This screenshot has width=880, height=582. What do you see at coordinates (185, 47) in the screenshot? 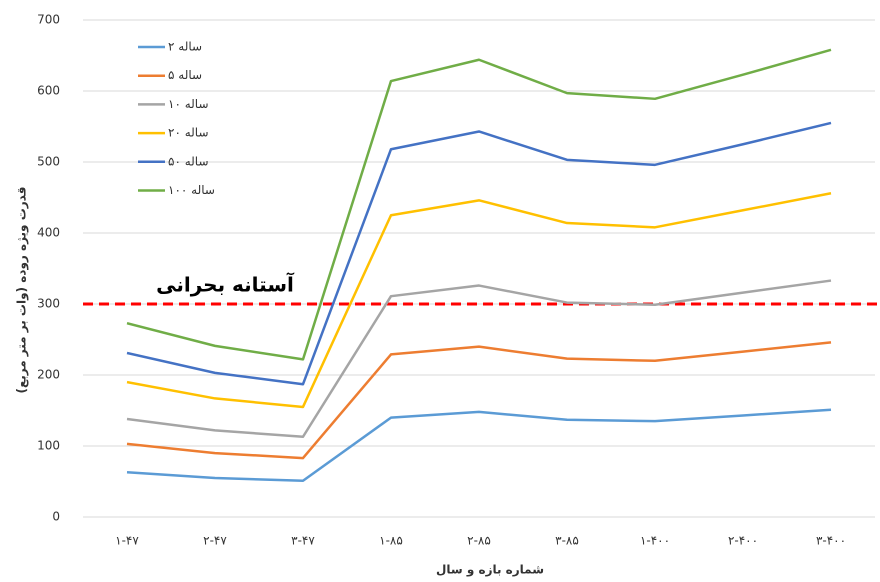
I see `legend-label: ۲ ساله` at bounding box center [185, 47].